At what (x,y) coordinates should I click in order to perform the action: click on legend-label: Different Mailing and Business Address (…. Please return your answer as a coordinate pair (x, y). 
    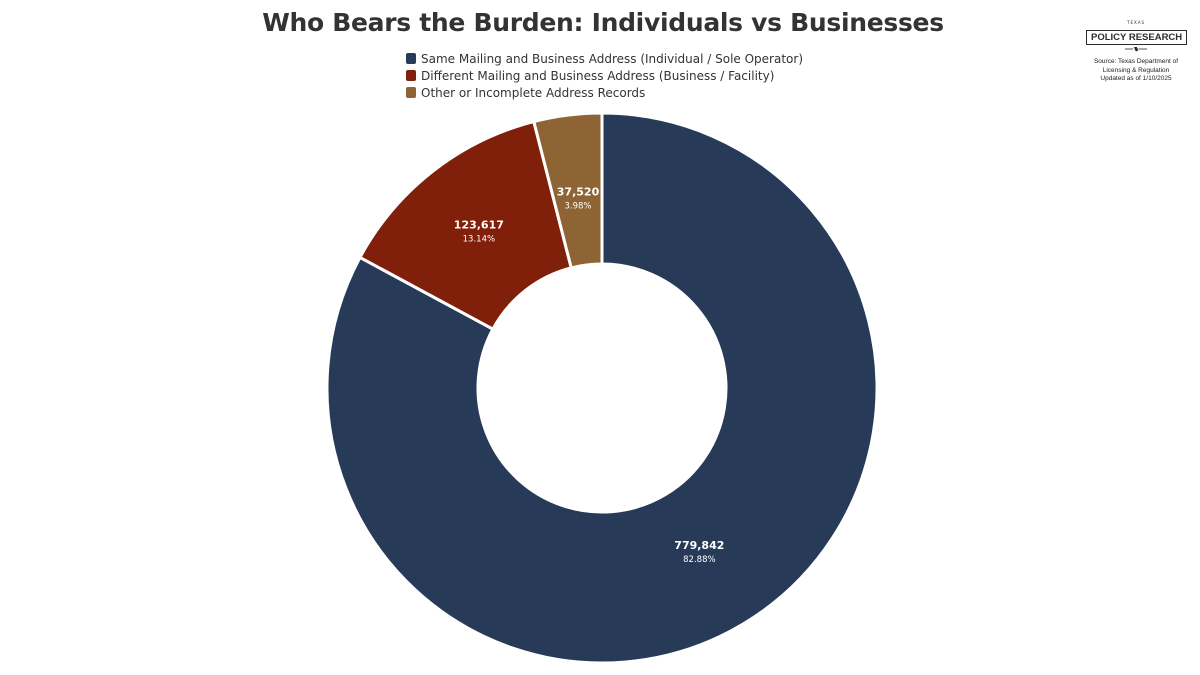
    Looking at the image, I should click on (598, 75).